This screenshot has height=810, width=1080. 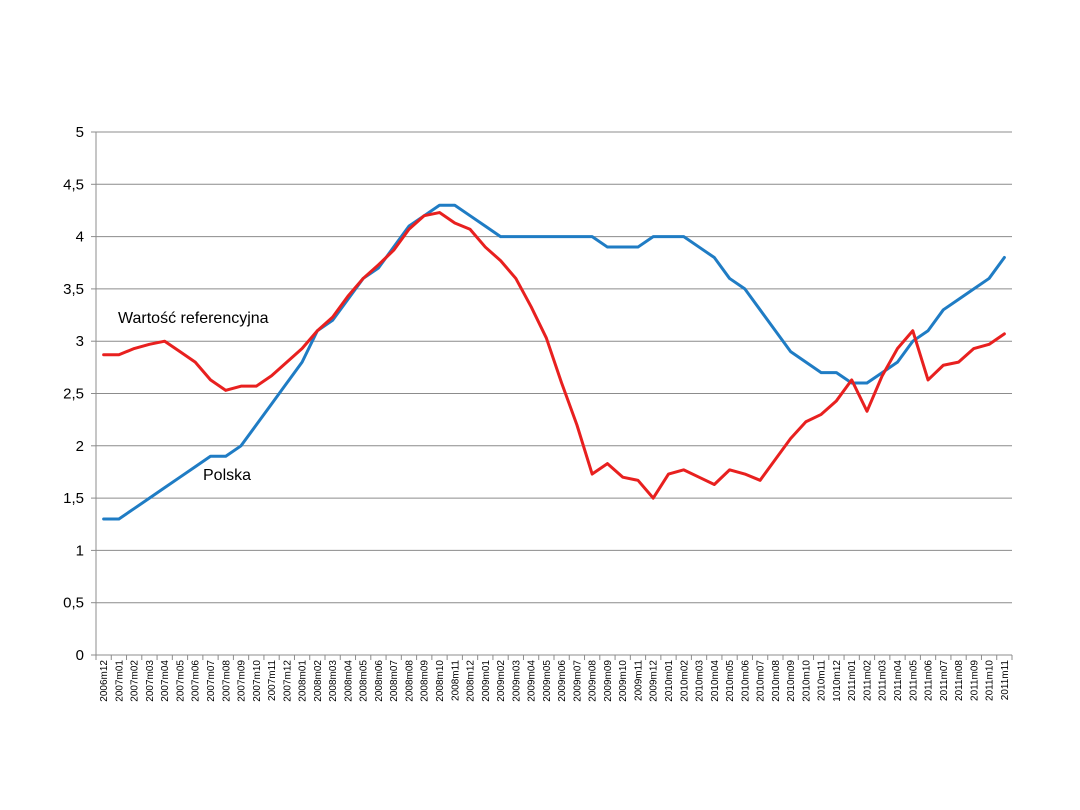 I want to click on x-tick-label: 2008m12, so click(x=471, y=681).